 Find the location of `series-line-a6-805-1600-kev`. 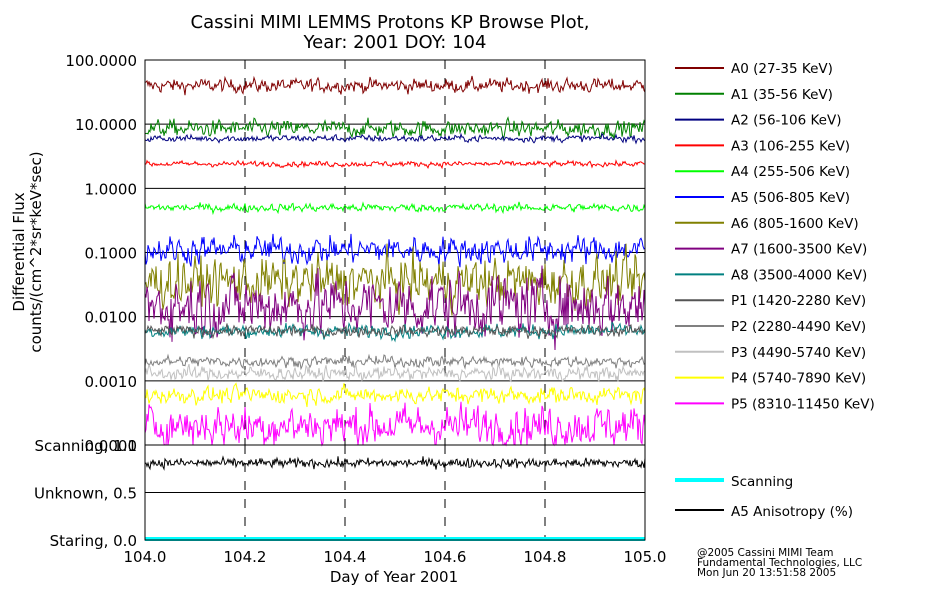

series-line-a6-805-1600-kev is located at coordinates (395, 279).